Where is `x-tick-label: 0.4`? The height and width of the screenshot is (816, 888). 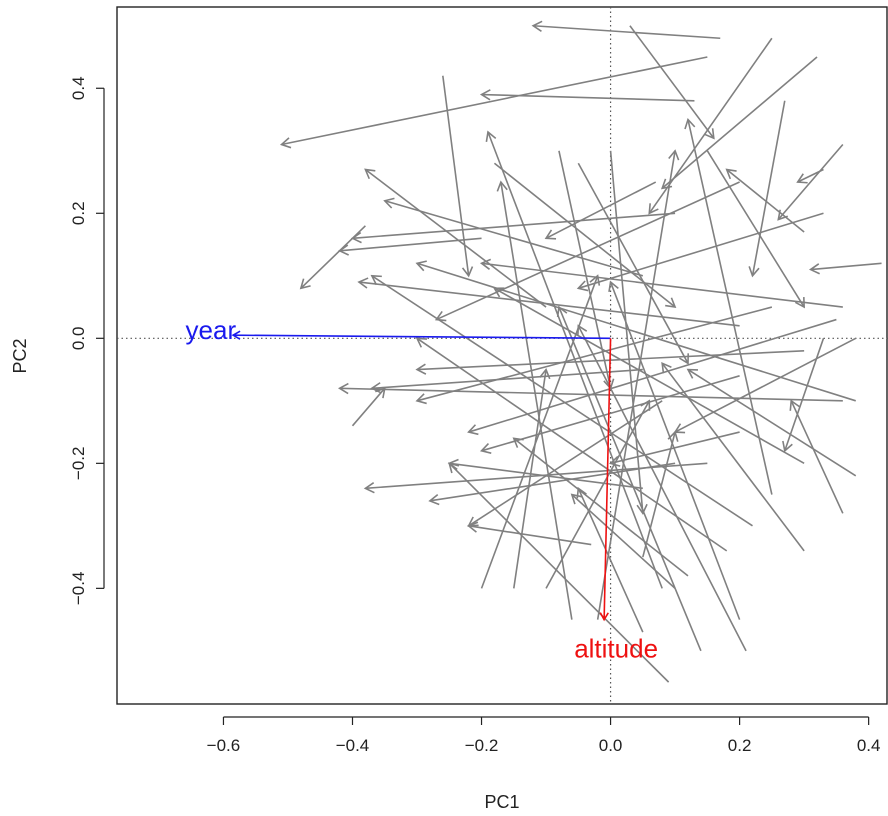
x-tick-label: 0.4 is located at coordinates (869, 745).